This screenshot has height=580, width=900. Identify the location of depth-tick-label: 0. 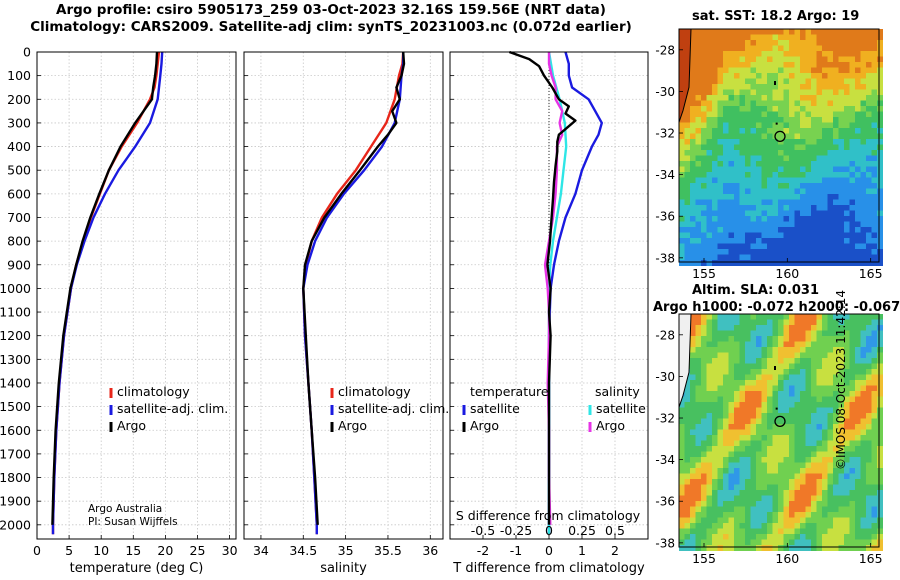
(27, 52).